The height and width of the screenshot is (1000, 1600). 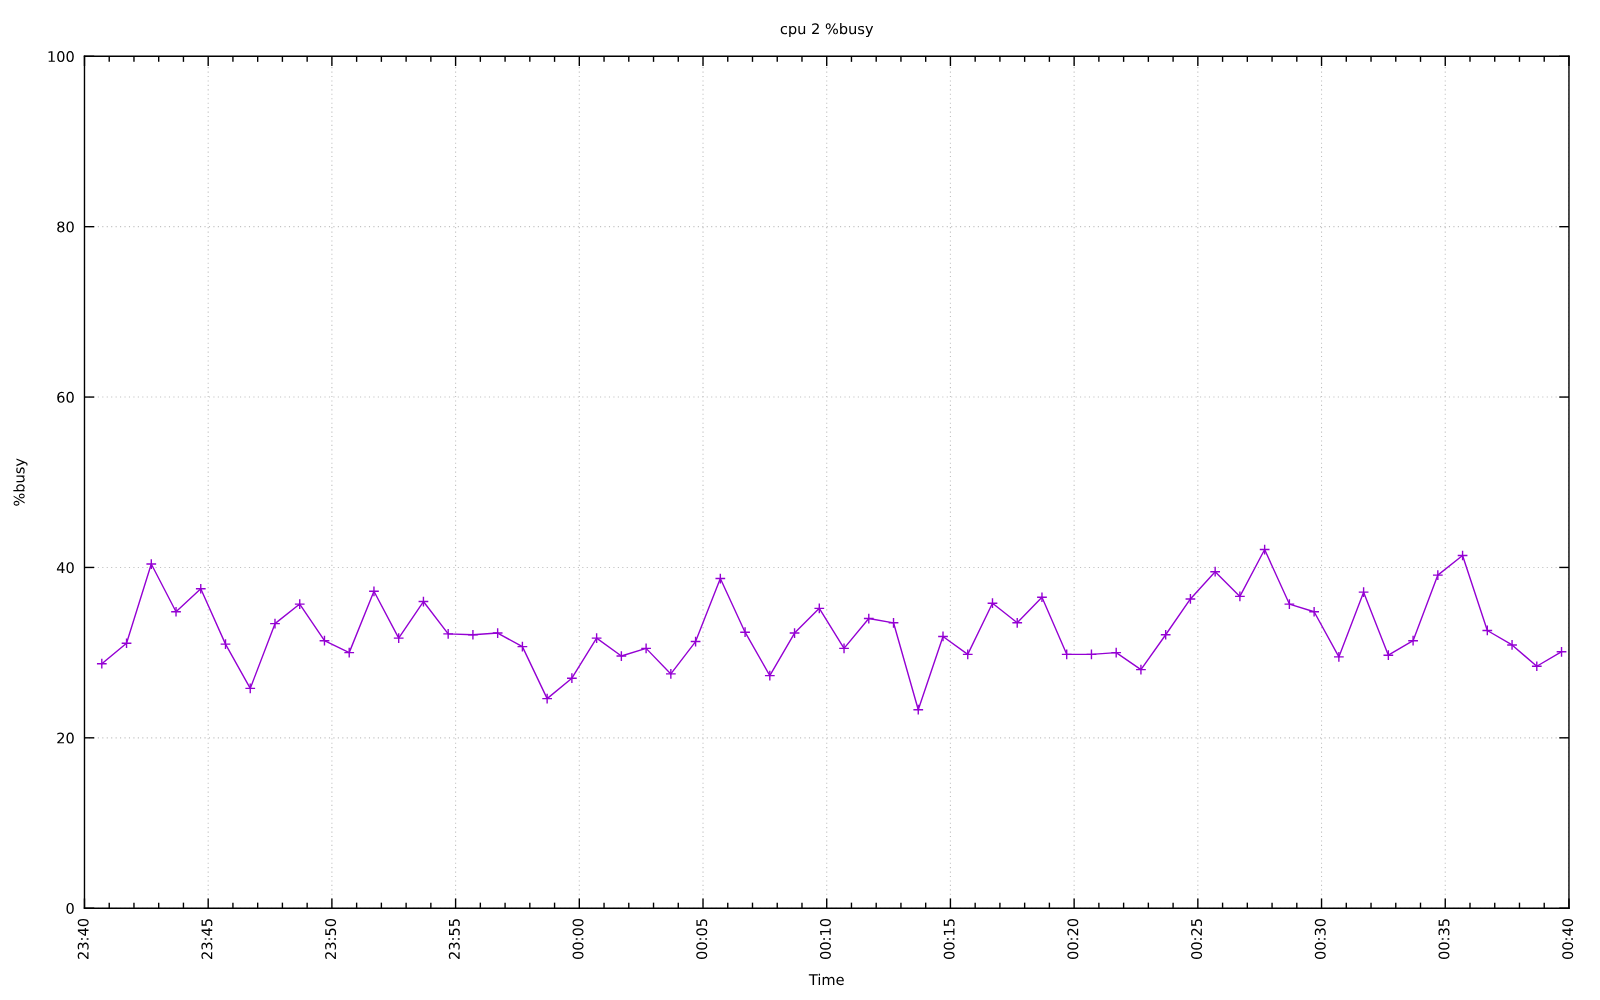 I want to click on x-tick-label: 00:20, so click(x=1073, y=938).